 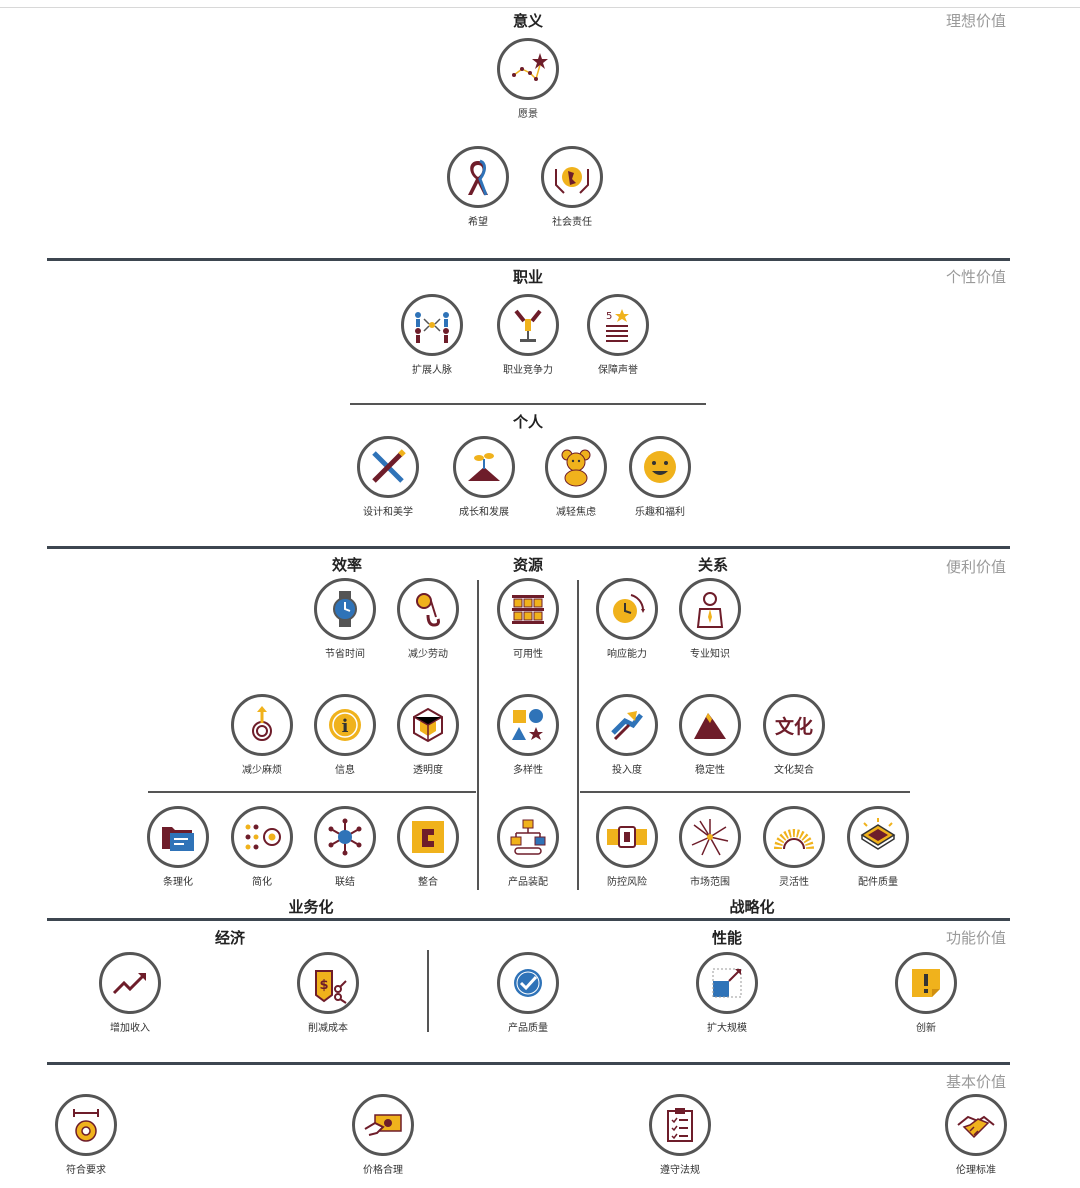 I want to click on element-risk-reduction: 防控风险, so click(x=627, y=847).